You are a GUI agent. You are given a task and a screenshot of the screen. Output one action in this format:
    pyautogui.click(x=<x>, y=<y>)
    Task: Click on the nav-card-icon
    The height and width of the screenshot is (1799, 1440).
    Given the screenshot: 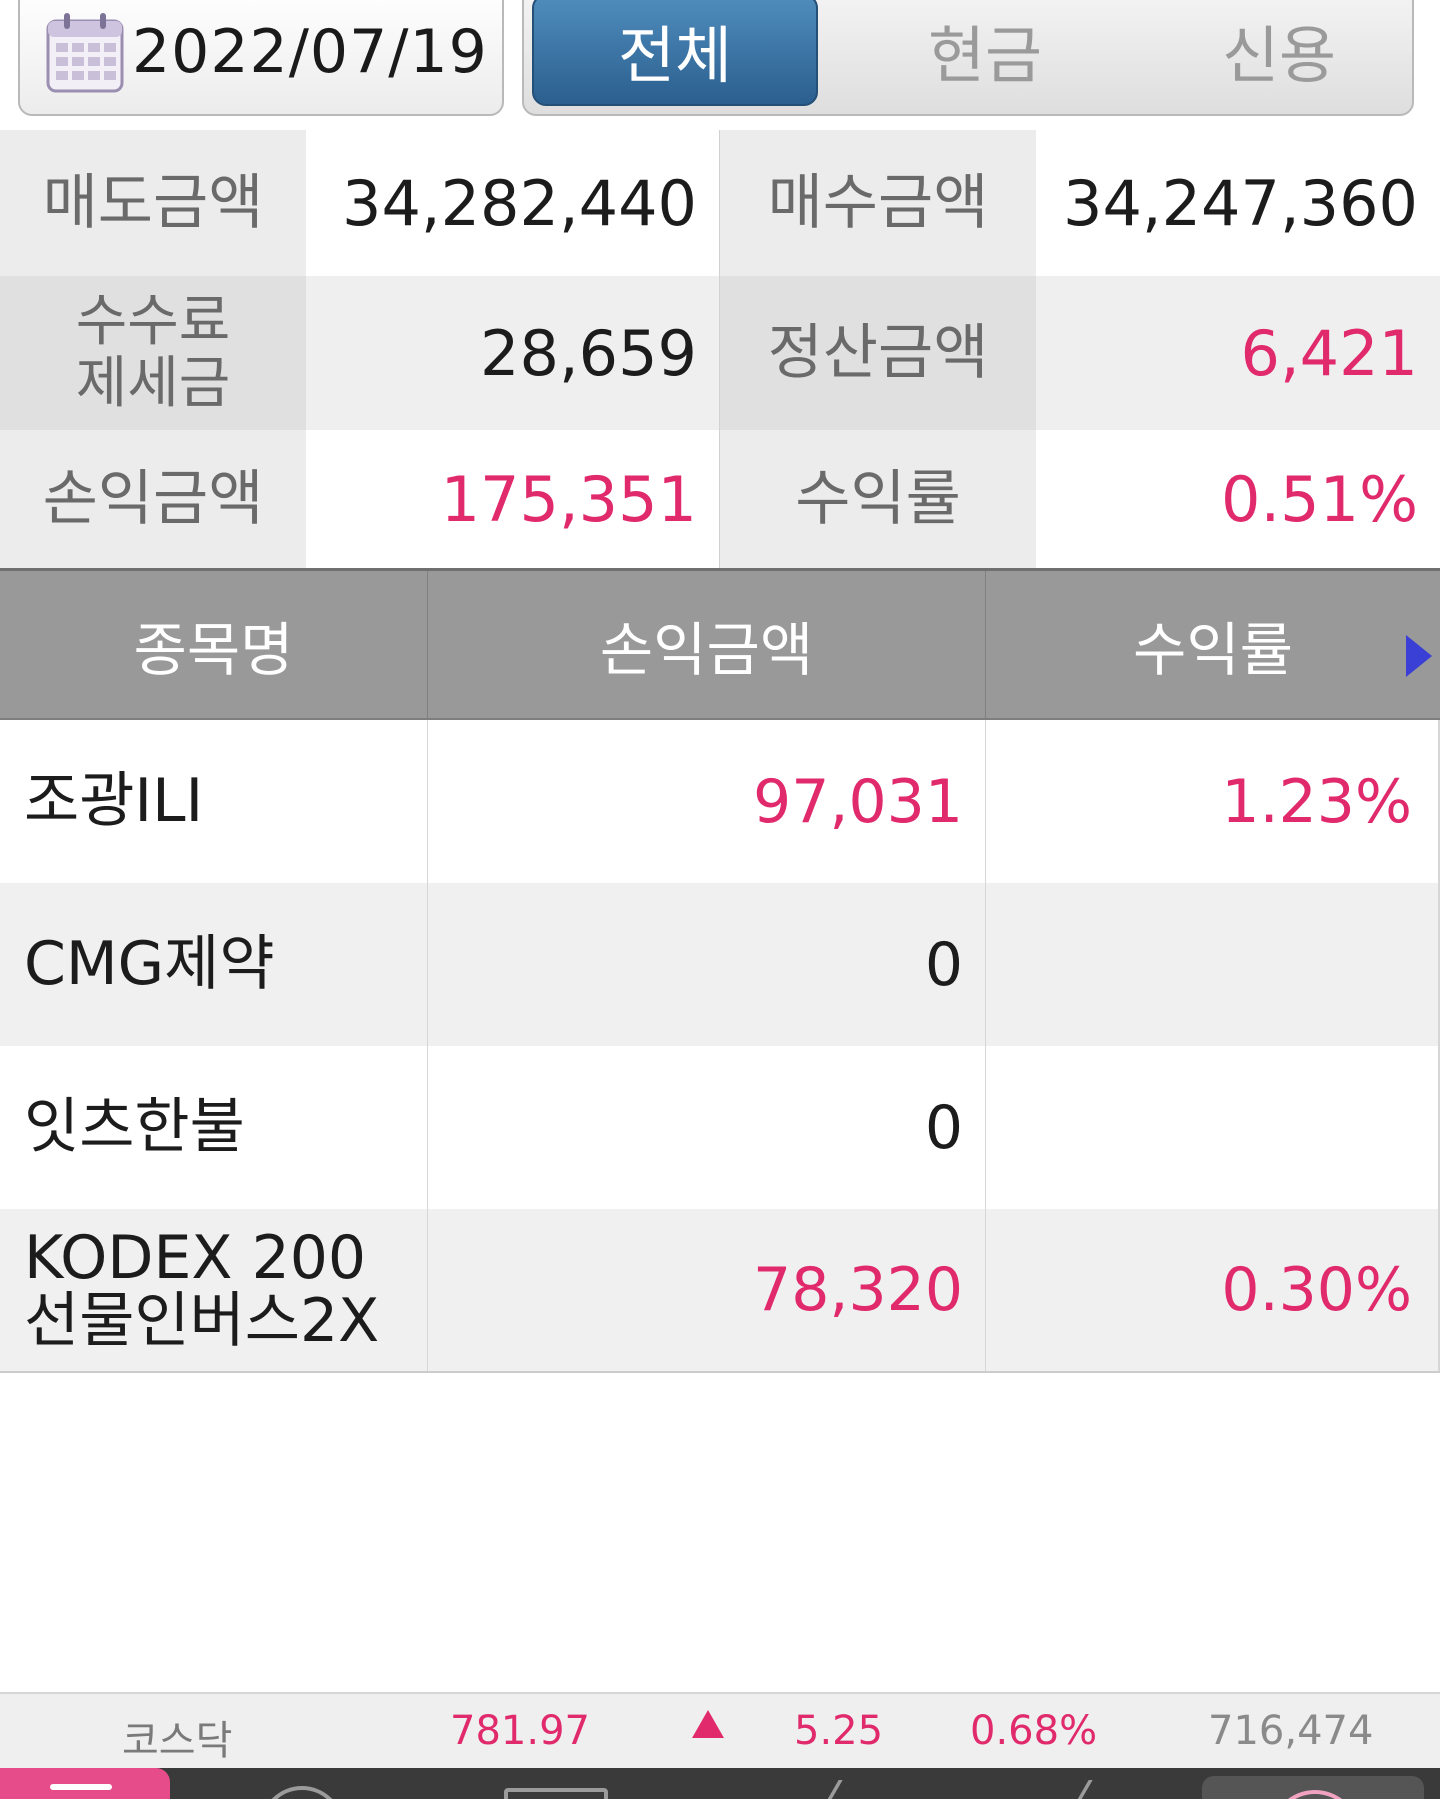 What is the action you would take?
    pyautogui.click(x=556, y=1793)
    